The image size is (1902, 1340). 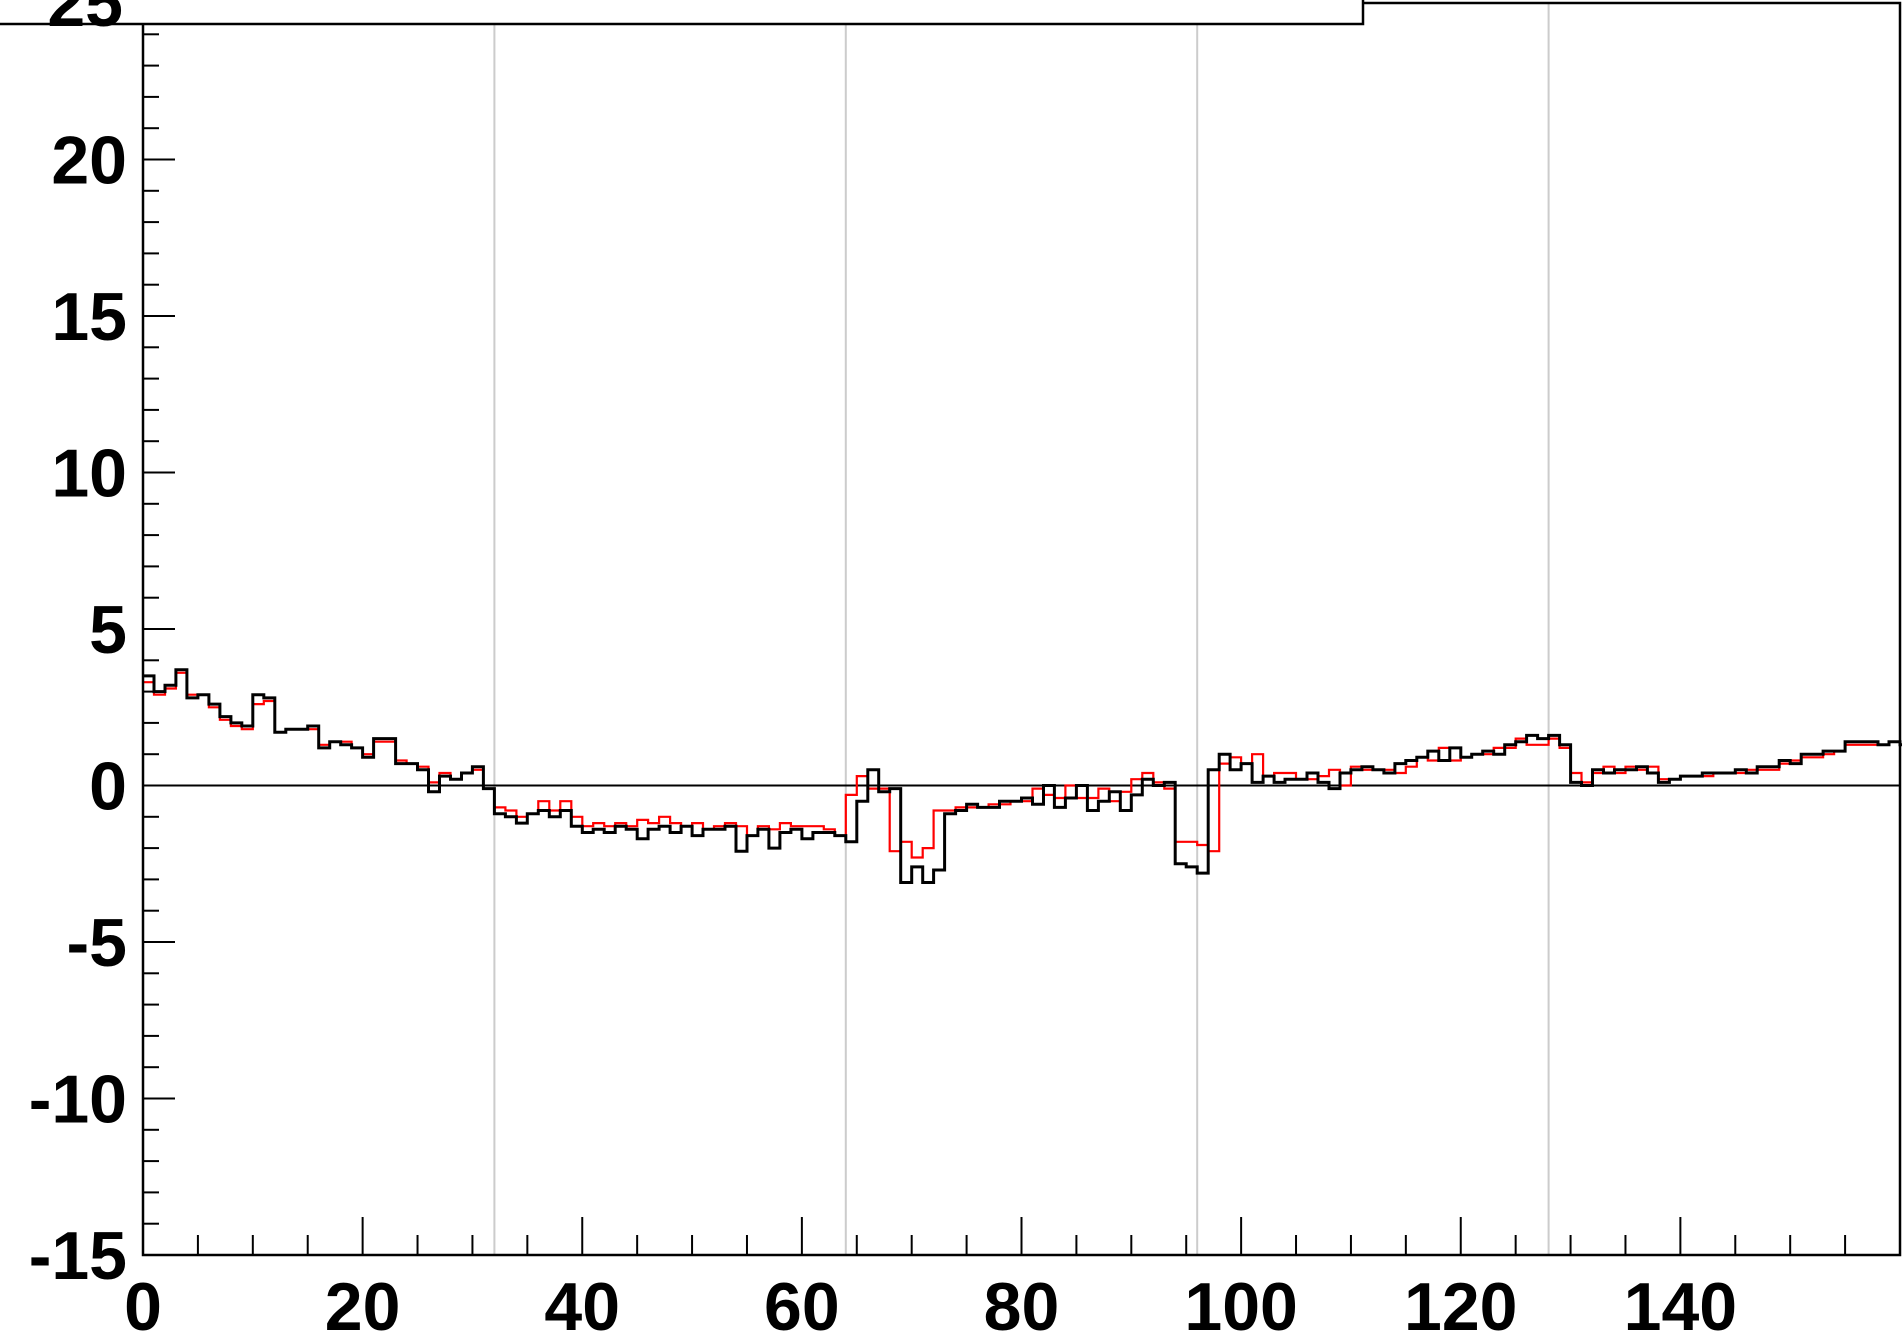 I want to click on series-layer, so click(x=1022, y=776).